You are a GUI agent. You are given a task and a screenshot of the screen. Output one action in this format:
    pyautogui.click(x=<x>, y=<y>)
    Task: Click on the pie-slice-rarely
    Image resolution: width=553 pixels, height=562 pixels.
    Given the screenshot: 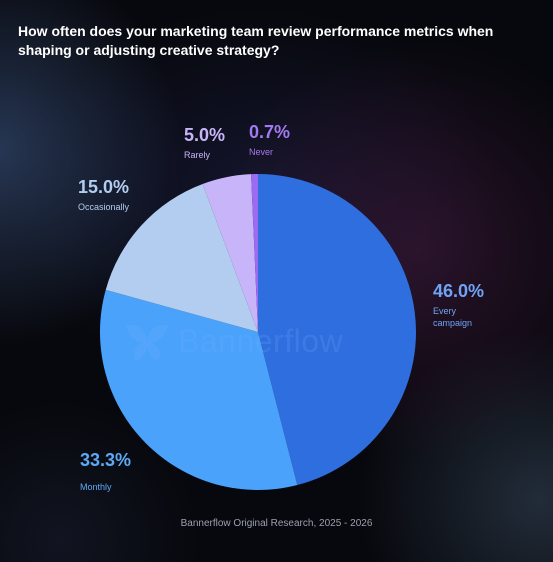 What is the action you would take?
    pyautogui.click(x=230, y=253)
    